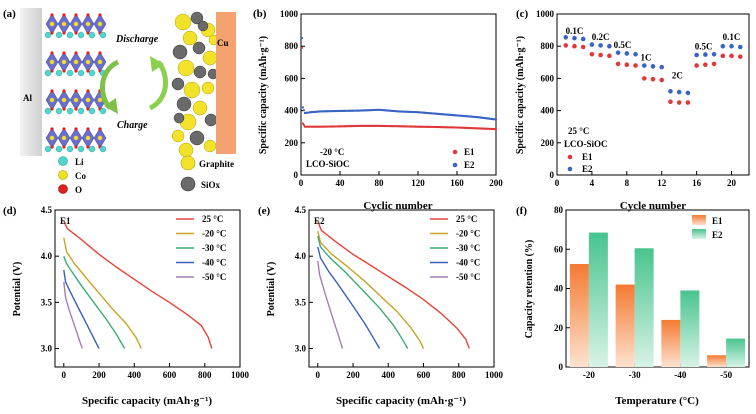  I want to click on al-label: Al, so click(27, 98).